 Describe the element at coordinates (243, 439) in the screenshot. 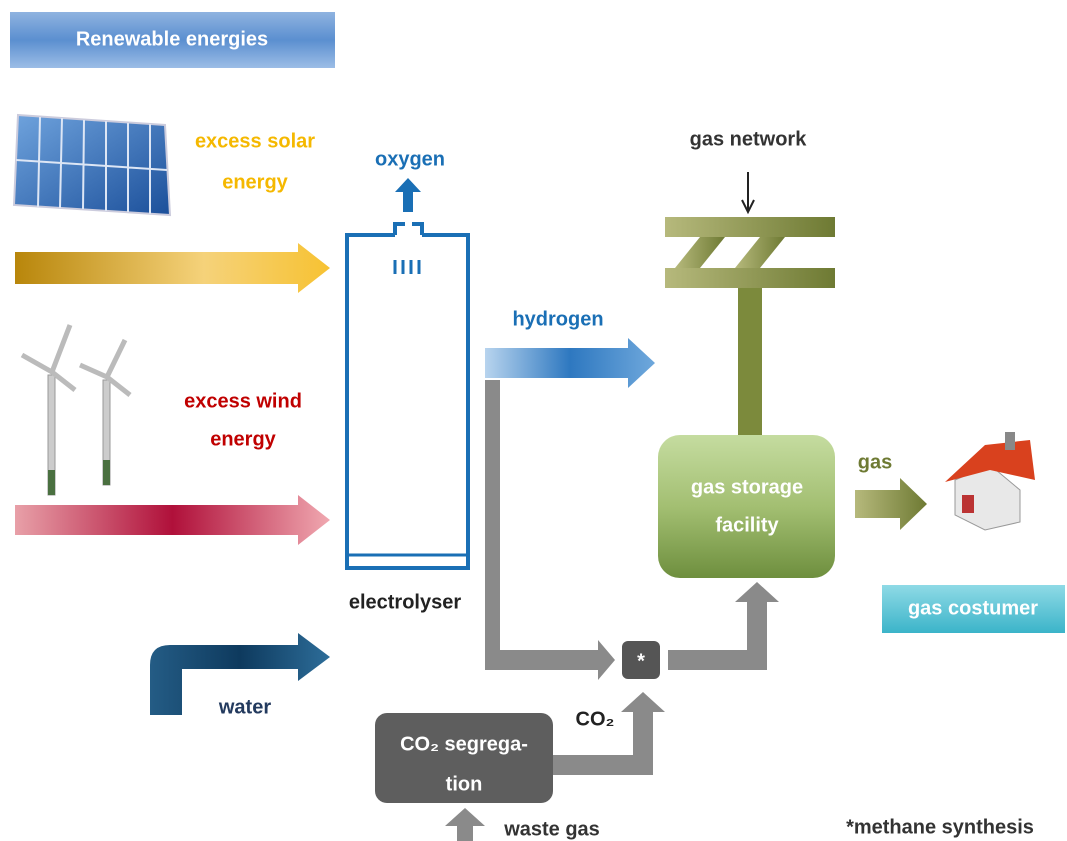

I see `wind-label: energy` at that location.